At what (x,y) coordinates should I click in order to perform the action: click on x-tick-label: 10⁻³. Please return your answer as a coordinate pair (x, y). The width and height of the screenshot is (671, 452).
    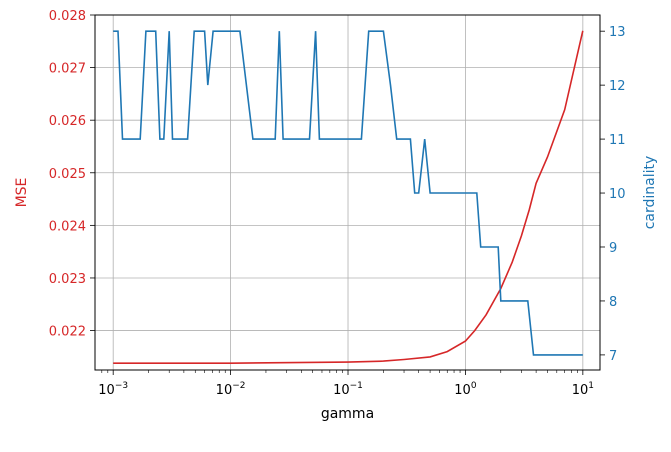
    Looking at the image, I should click on (113, 389).